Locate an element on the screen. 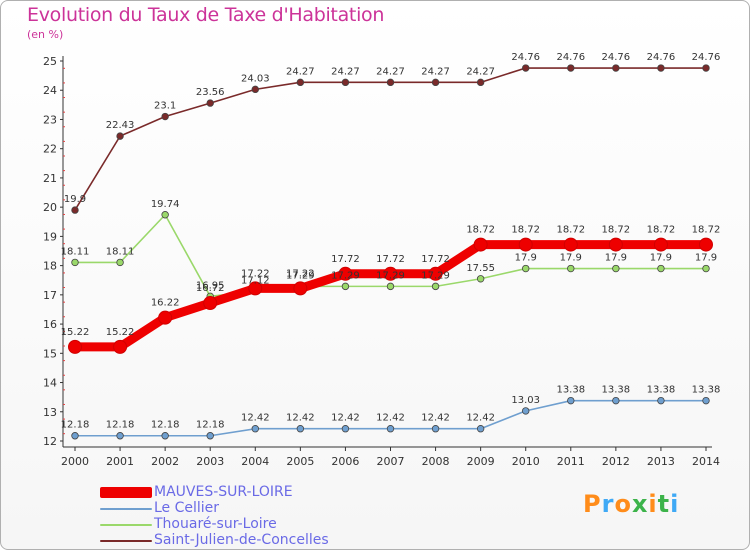  x-tick-label: 2000 is located at coordinates (75, 461).